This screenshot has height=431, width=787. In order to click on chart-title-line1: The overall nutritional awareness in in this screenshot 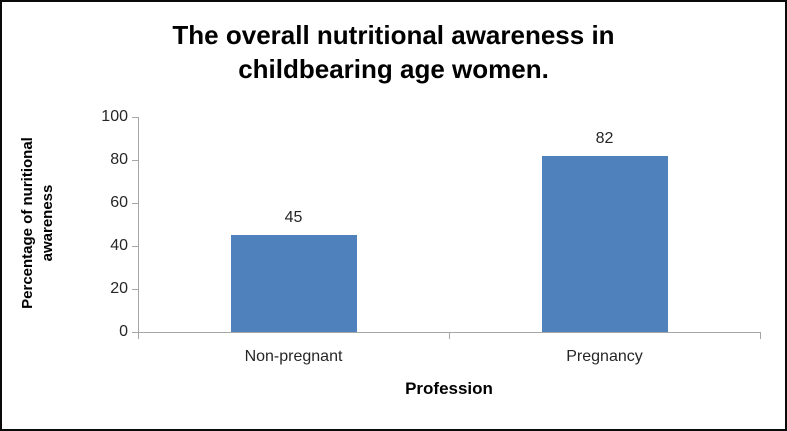, I will do `click(393, 35)`.